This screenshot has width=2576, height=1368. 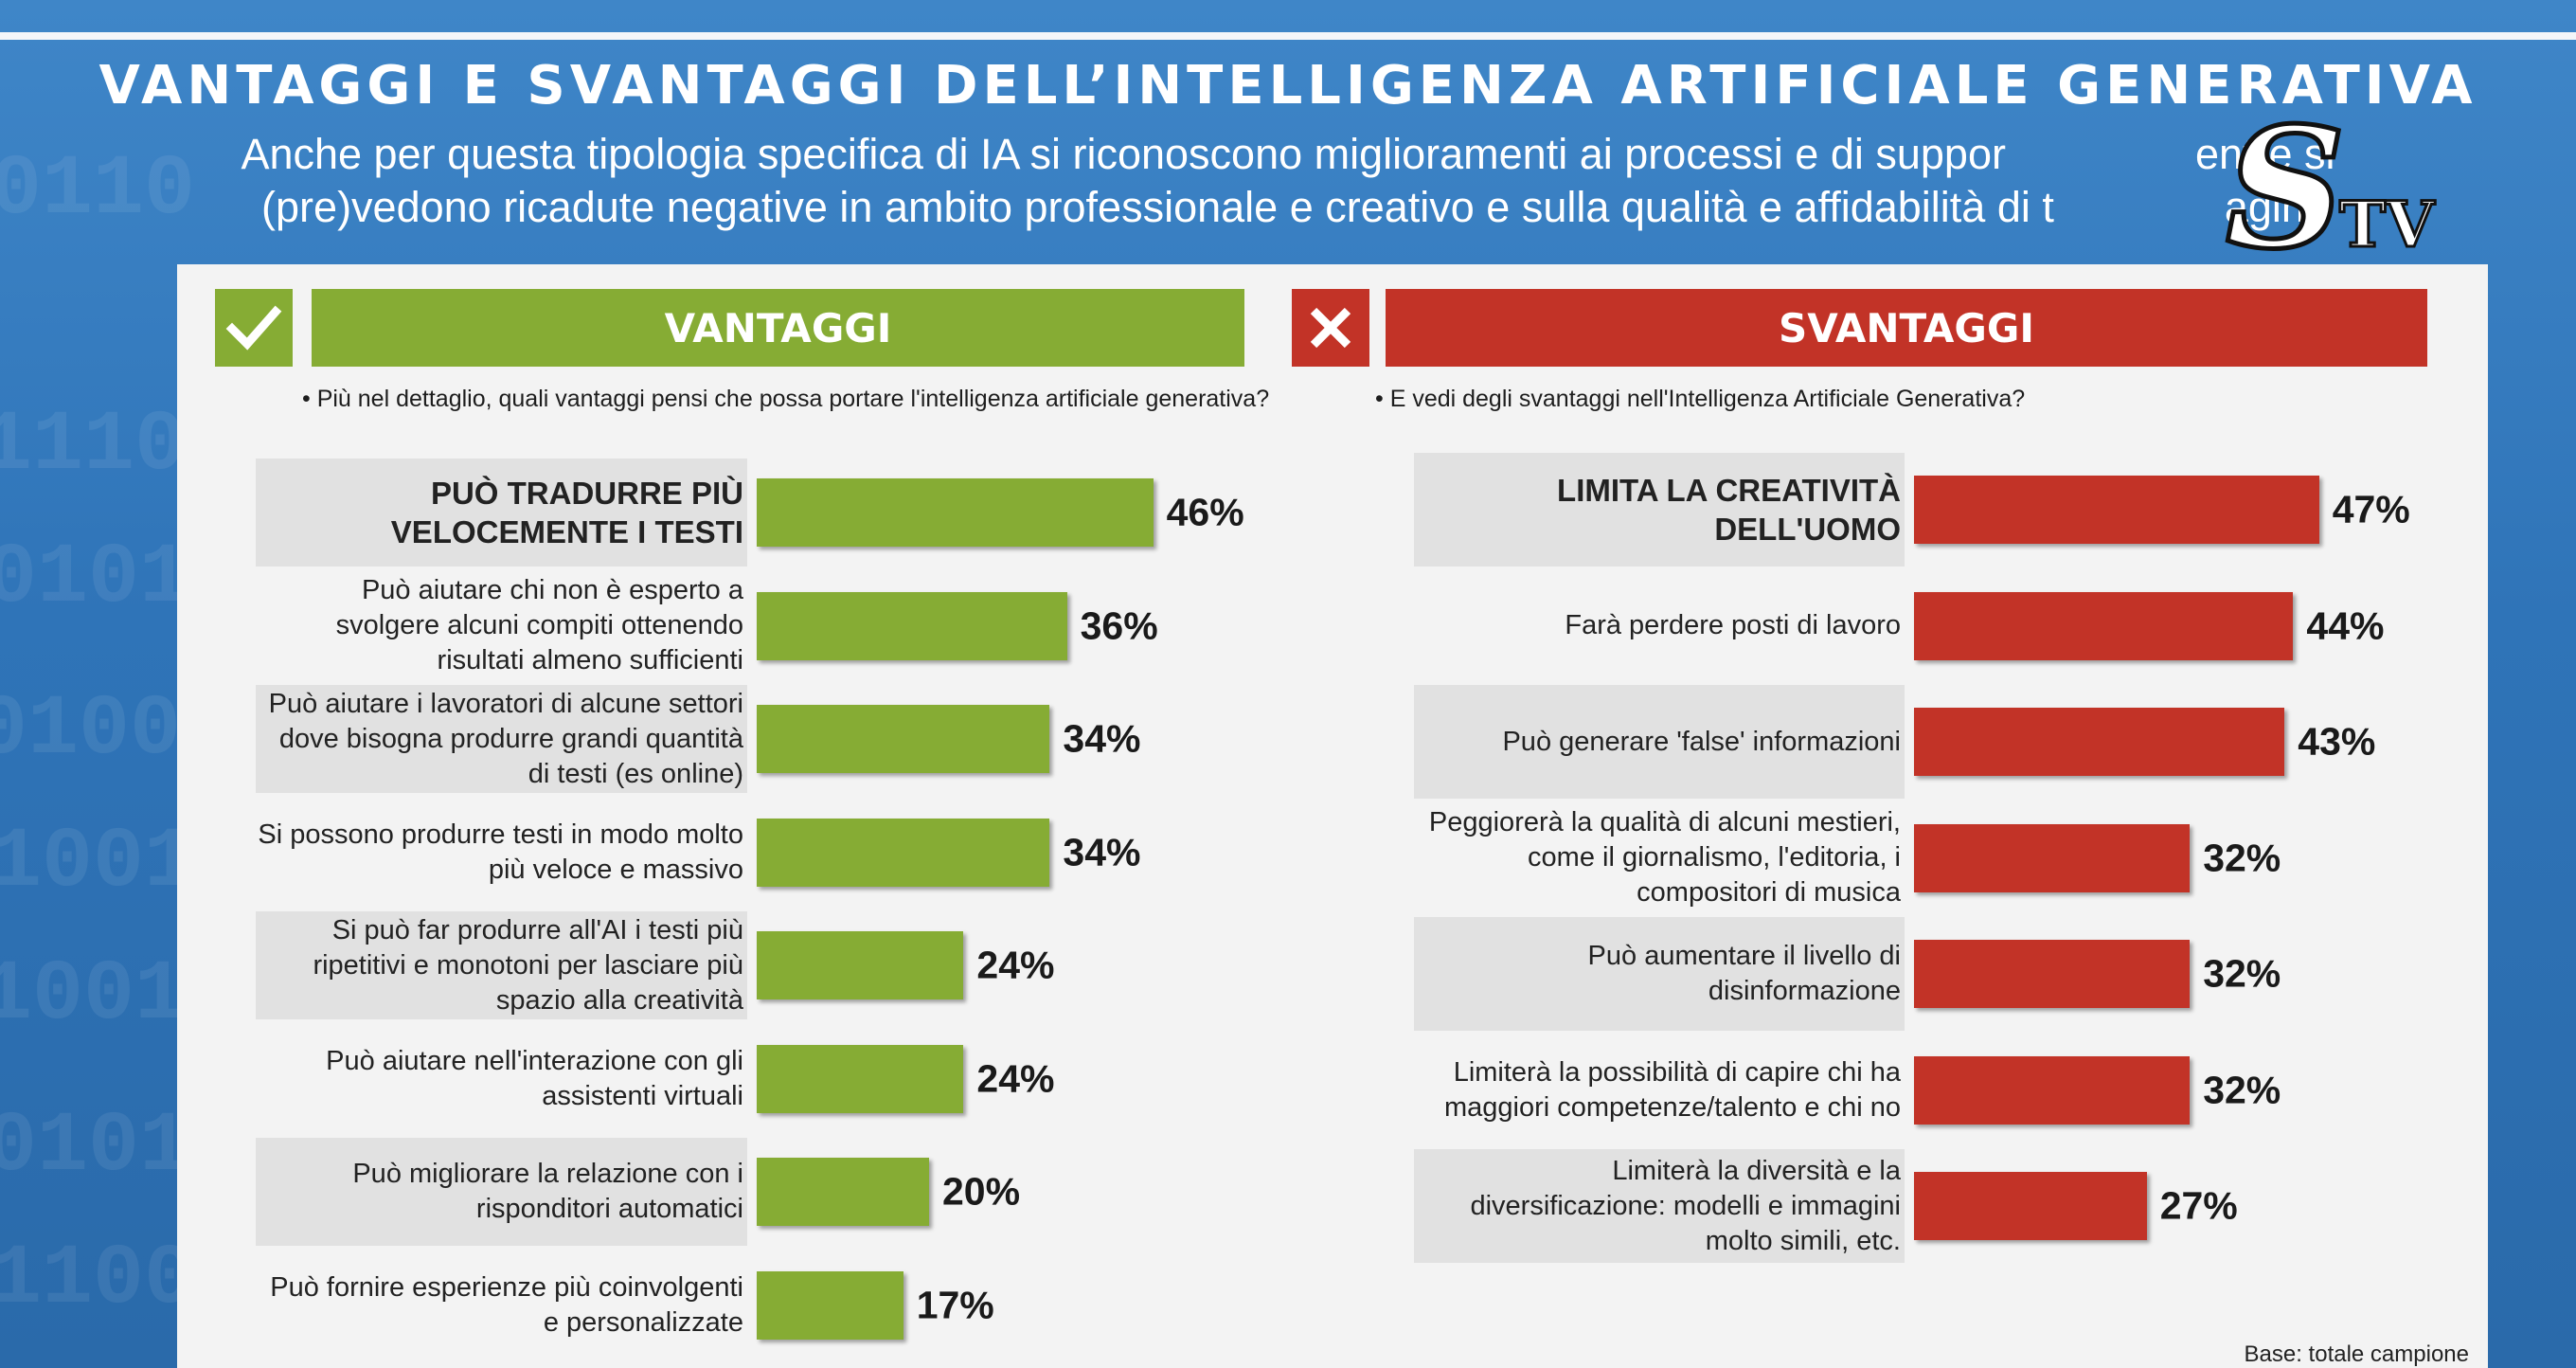 I want to click on chart-row: LIMITA LA CREATIVITÀ DELL'UOMO 47%, so click(x=1950, y=510).